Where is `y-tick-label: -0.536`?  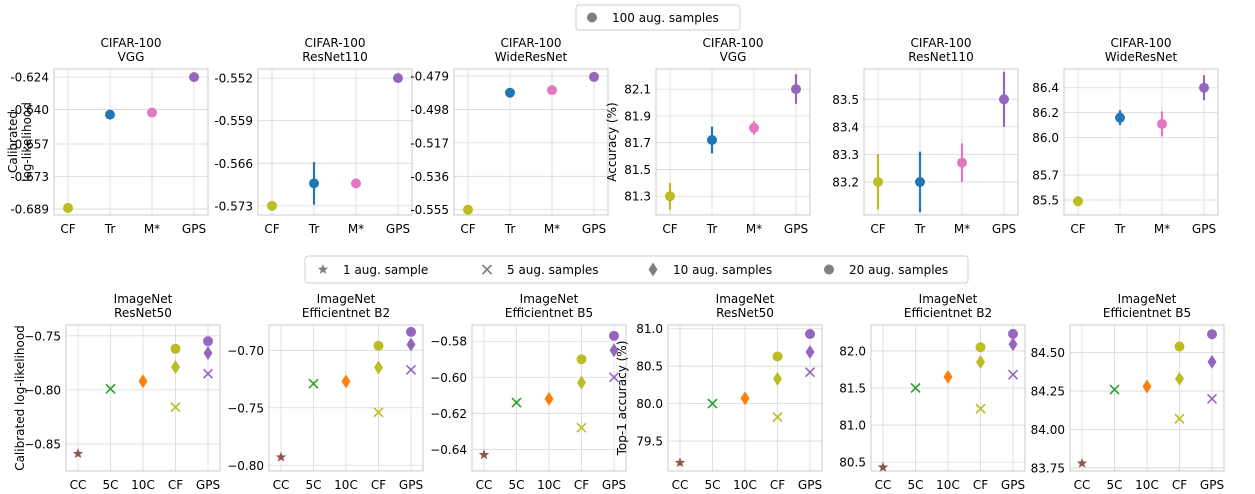 y-tick-label: -0.536 is located at coordinates (429, 177).